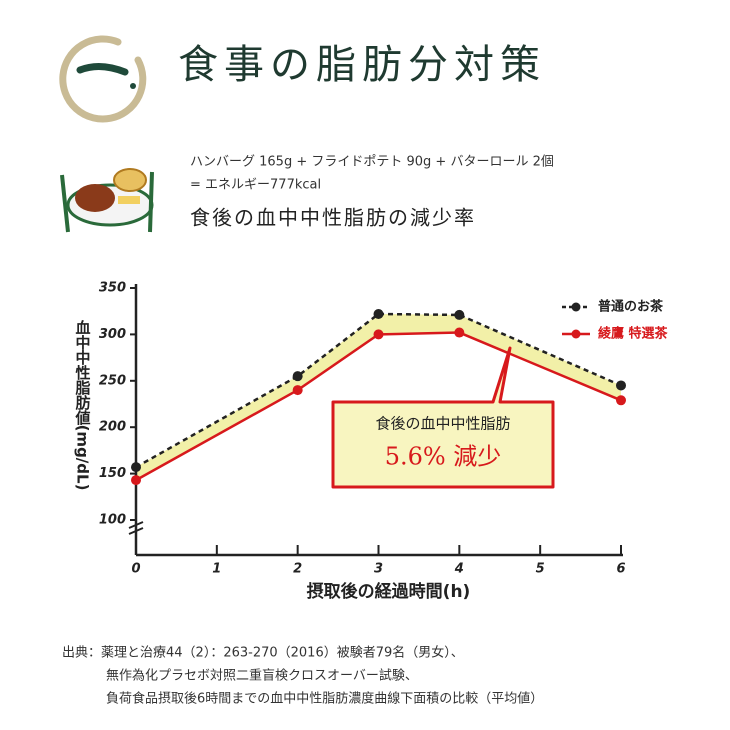  Describe the element at coordinates (324, 699) in the screenshot. I see `source-line: 負荷食品摂取後6時間までの血中中性脂肪濃度曲線下面積の比較（平均値）` at that location.